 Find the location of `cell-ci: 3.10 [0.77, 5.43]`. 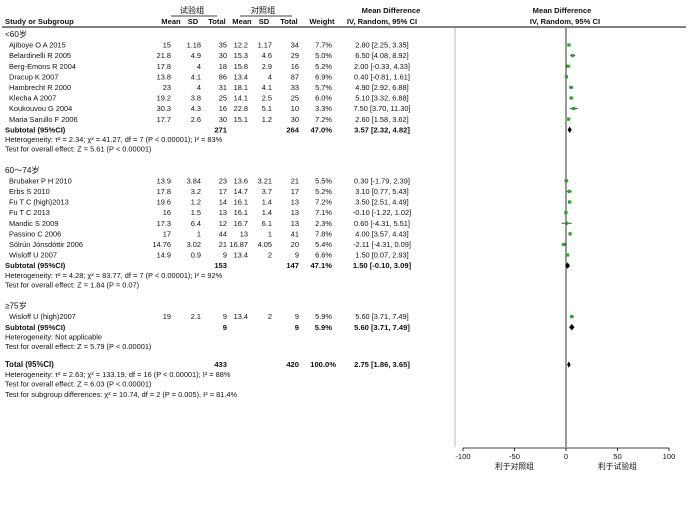

cell-ci: 3.10 [0.77, 5.43] is located at coordinates (381, 191).